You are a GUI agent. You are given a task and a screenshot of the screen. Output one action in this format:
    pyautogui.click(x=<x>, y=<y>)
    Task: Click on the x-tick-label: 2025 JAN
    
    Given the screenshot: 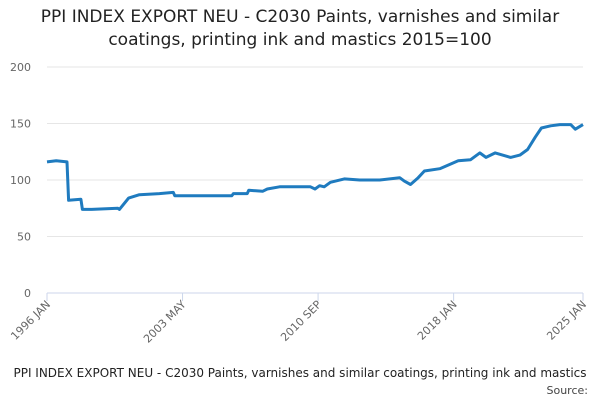 What is the action you would take?
    pyautogui.click(x=566, y=320)
    